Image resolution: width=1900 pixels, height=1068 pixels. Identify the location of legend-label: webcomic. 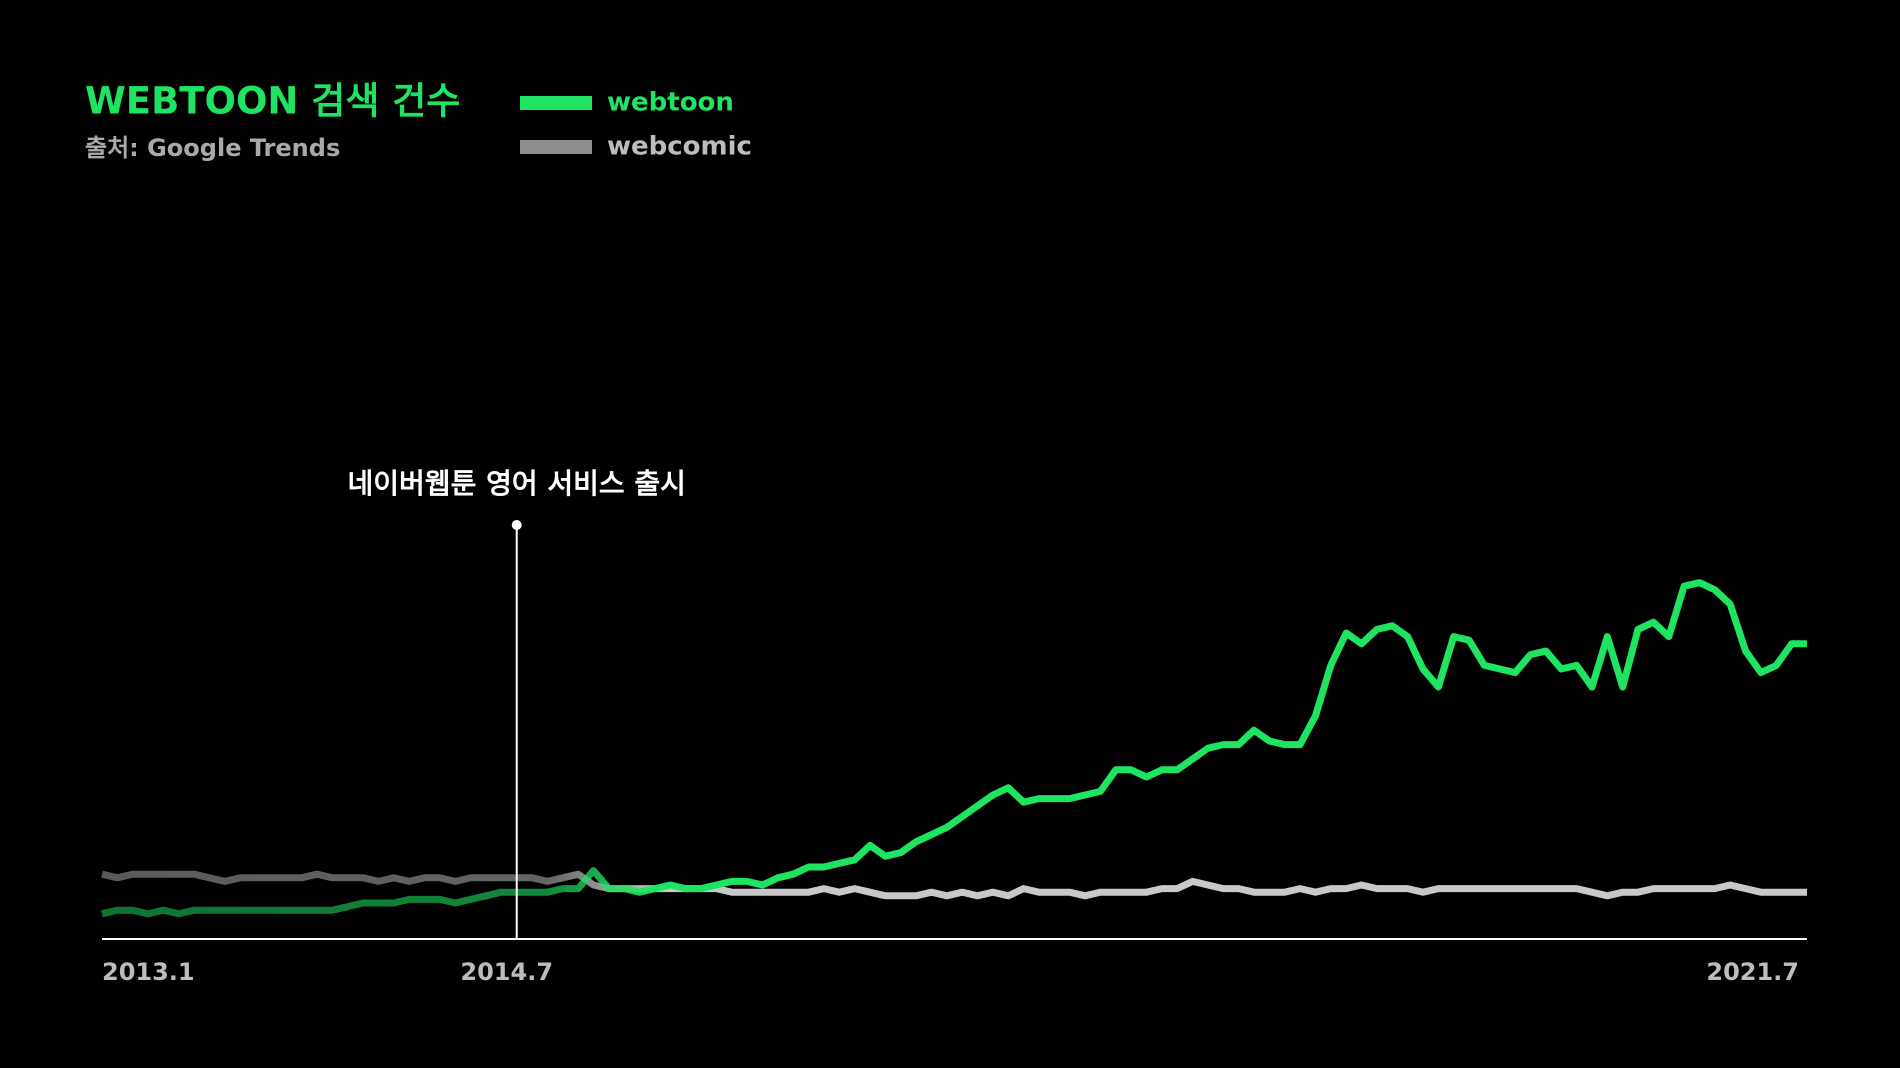
(679, 147).